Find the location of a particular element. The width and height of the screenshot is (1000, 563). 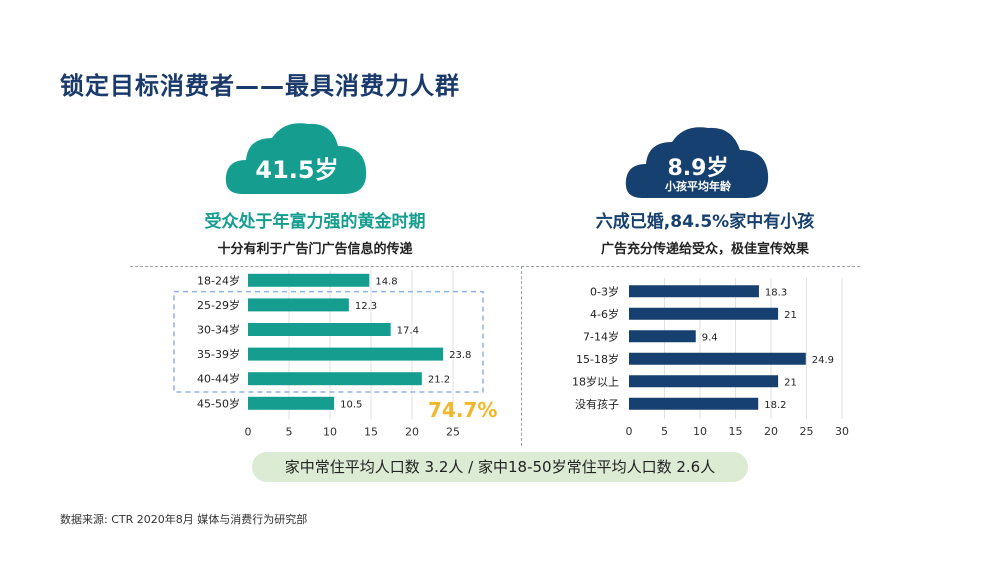

category-label: 7-14岁 is located at coordinates (601, 336).